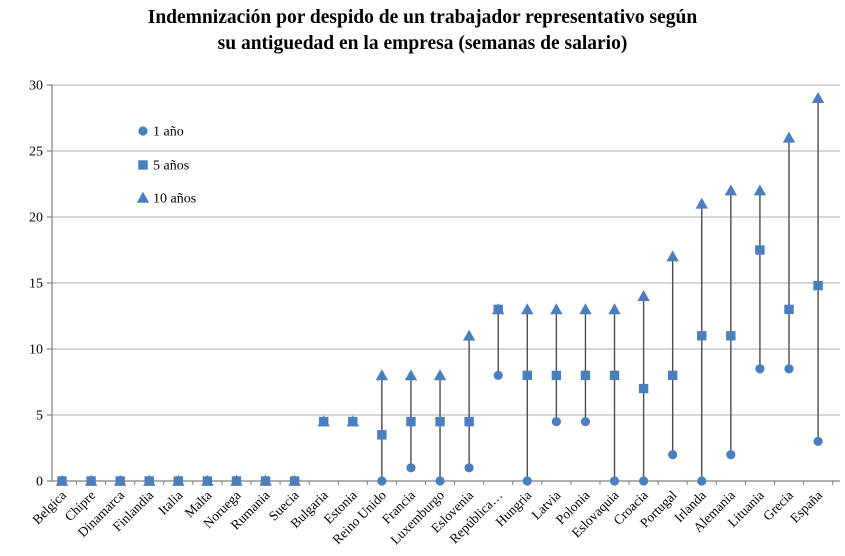 The width and height of the screenshot is (845, 556). Describe the element at coordinates (39, 482) in the screenshot. I see `y-axis-label: 0` at that location.